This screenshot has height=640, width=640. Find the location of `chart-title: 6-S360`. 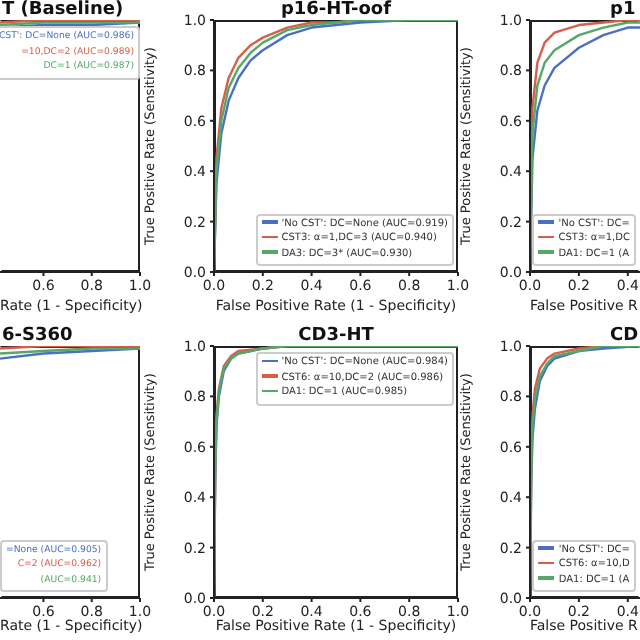

chart-title: 6-S360 is located at coordinates (37, 336).